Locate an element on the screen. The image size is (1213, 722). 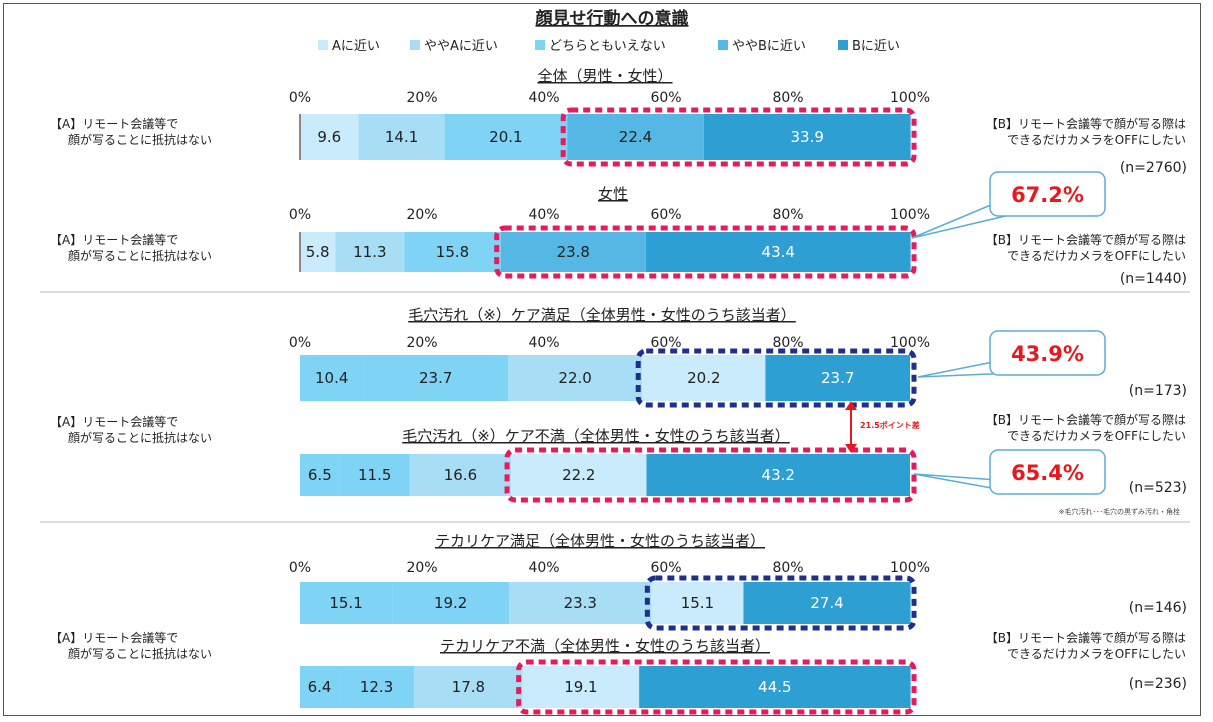
tick-label: 40% is located at coordinates (543, 215).